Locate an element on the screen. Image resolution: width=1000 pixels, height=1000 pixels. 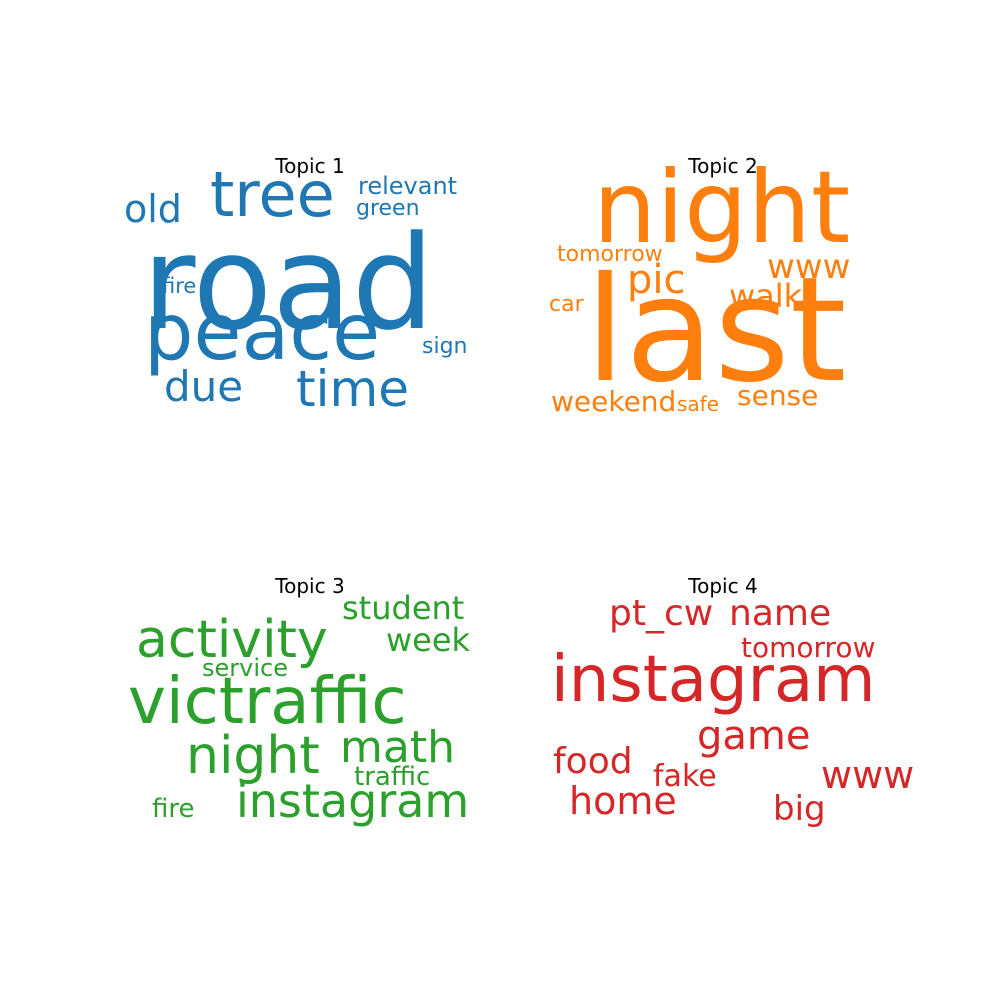
word-sign: sign is located at coordinates (445, 346).